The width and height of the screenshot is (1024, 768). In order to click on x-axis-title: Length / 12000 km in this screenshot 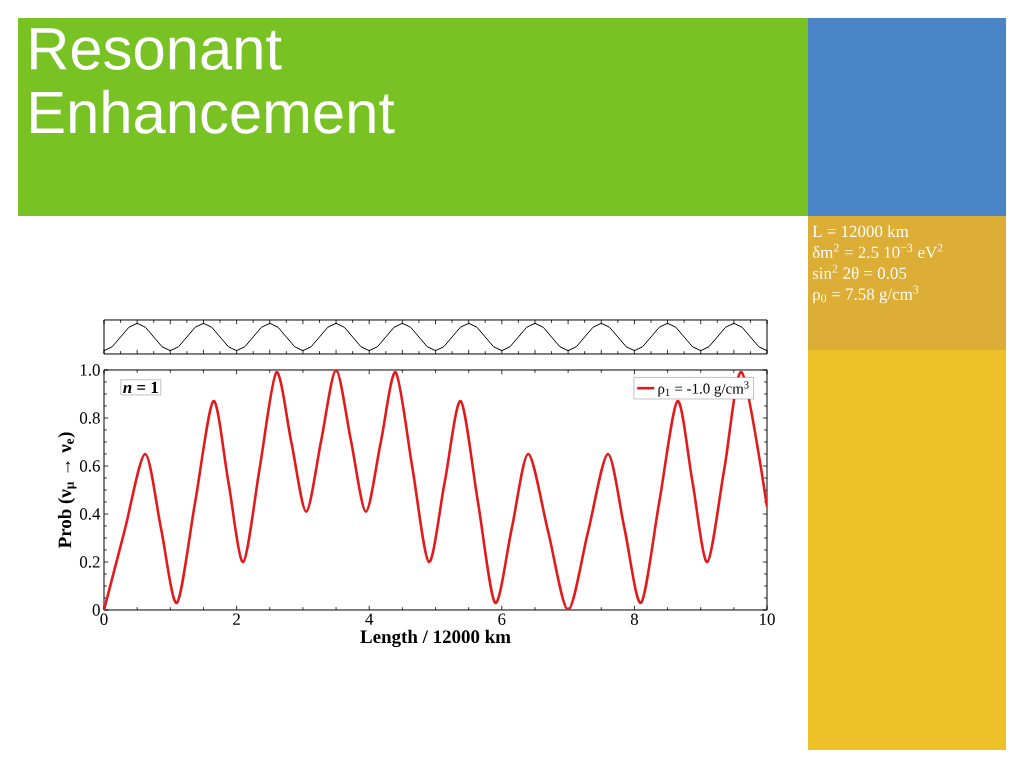, I will do `click(435, 638)`.